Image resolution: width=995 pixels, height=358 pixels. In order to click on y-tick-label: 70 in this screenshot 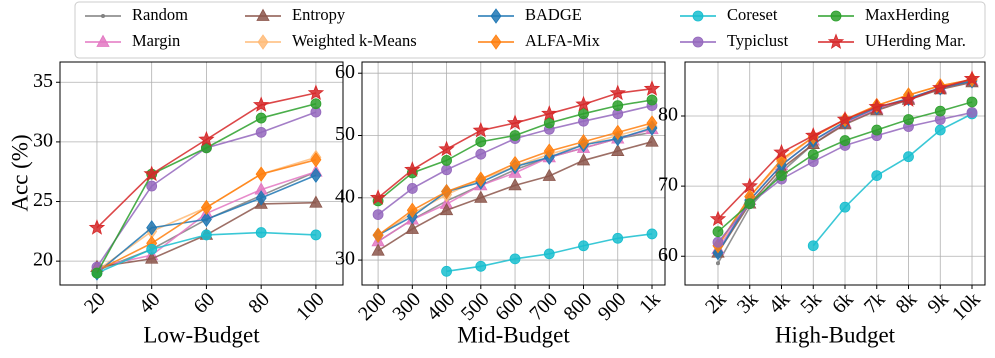, I will do `click(668, 185)`.